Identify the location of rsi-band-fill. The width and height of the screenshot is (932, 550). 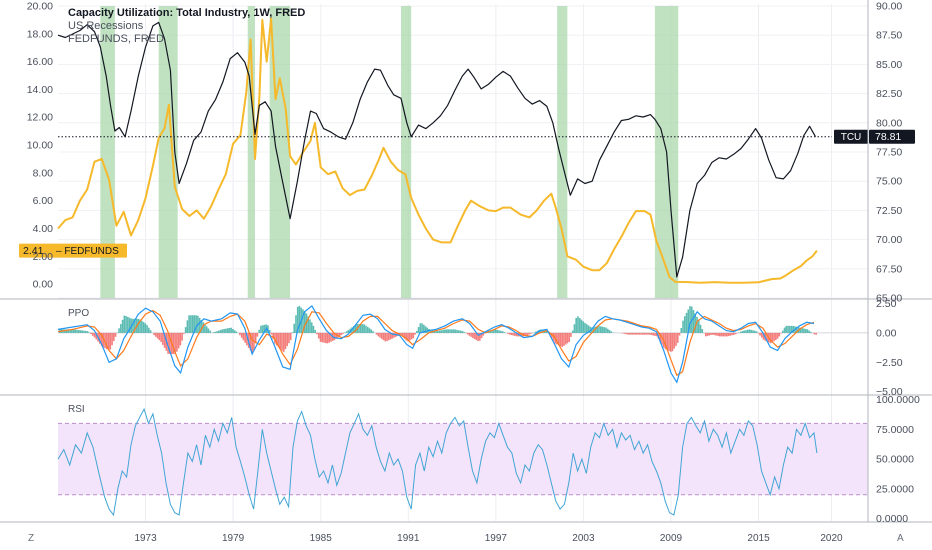
(463, 459).